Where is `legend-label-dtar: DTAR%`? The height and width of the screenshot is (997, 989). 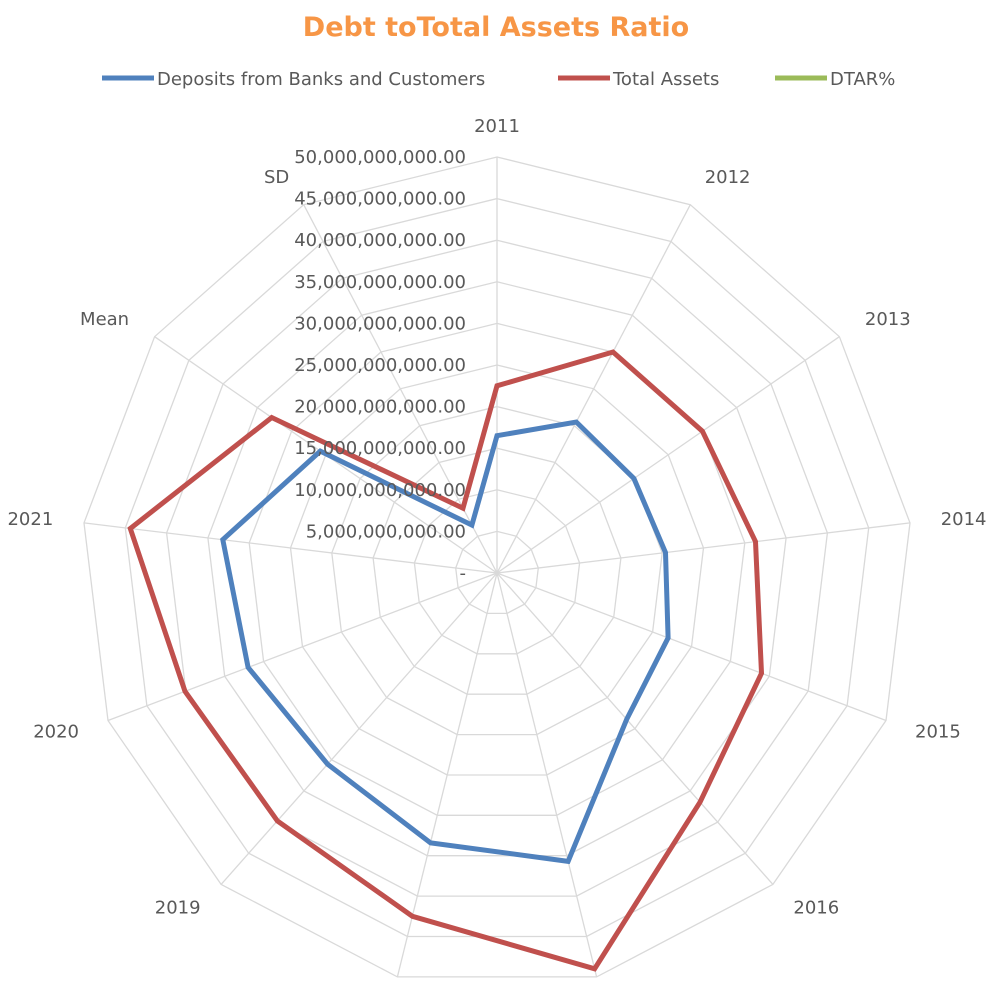 legend-label-dtar: DTAR% is located at coordinates (862, 79).